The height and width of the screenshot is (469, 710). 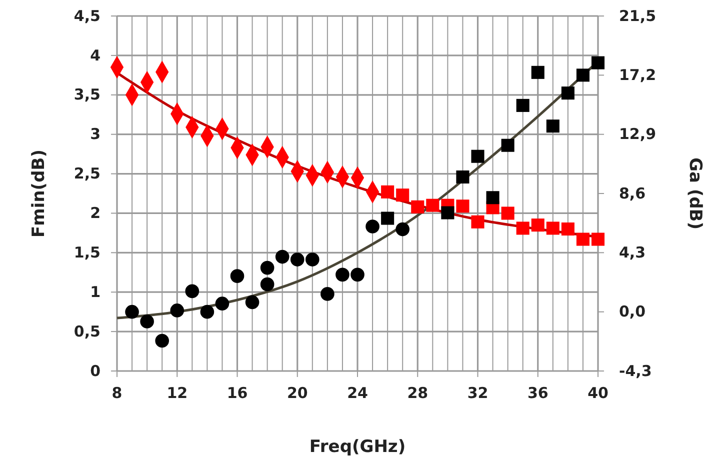 I want to click on y2-tick-label: 17,2, so click(x=637, y=75).